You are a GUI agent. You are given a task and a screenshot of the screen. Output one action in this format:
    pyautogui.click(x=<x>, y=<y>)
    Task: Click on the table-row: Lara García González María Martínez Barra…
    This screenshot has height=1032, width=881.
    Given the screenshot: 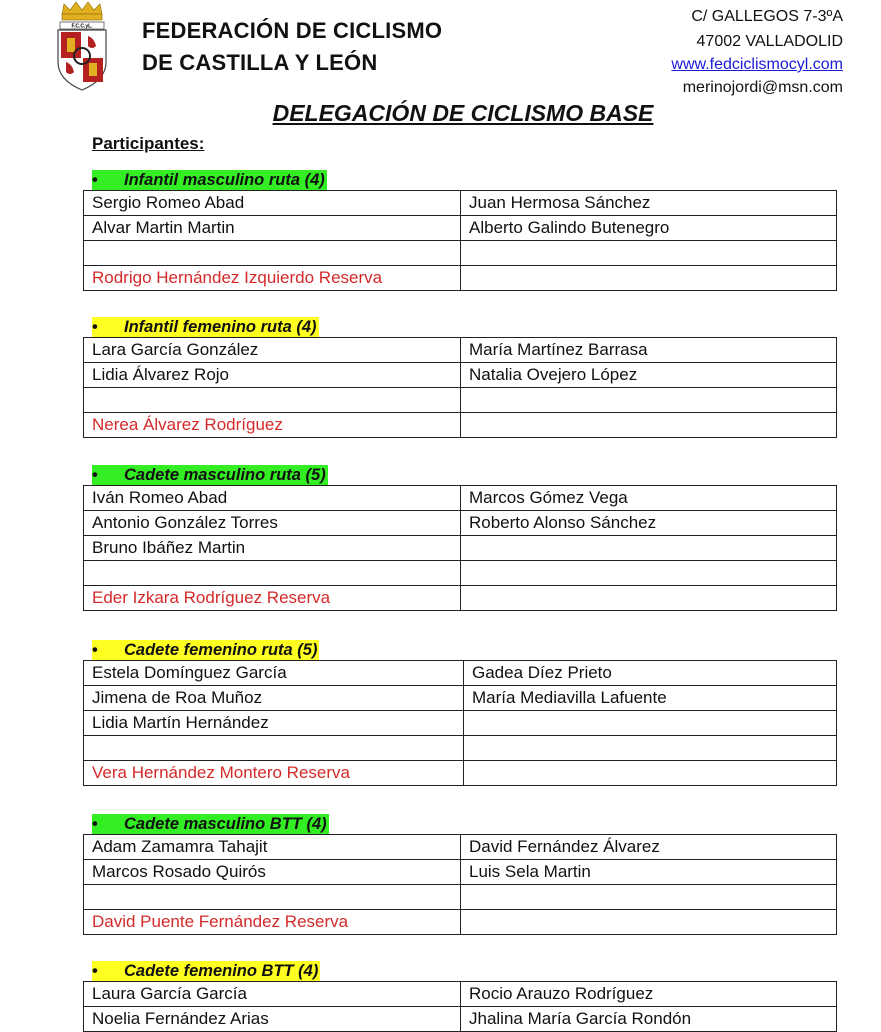 What is the action you would take?
    pyautogui.click(x=460, y=350)
    